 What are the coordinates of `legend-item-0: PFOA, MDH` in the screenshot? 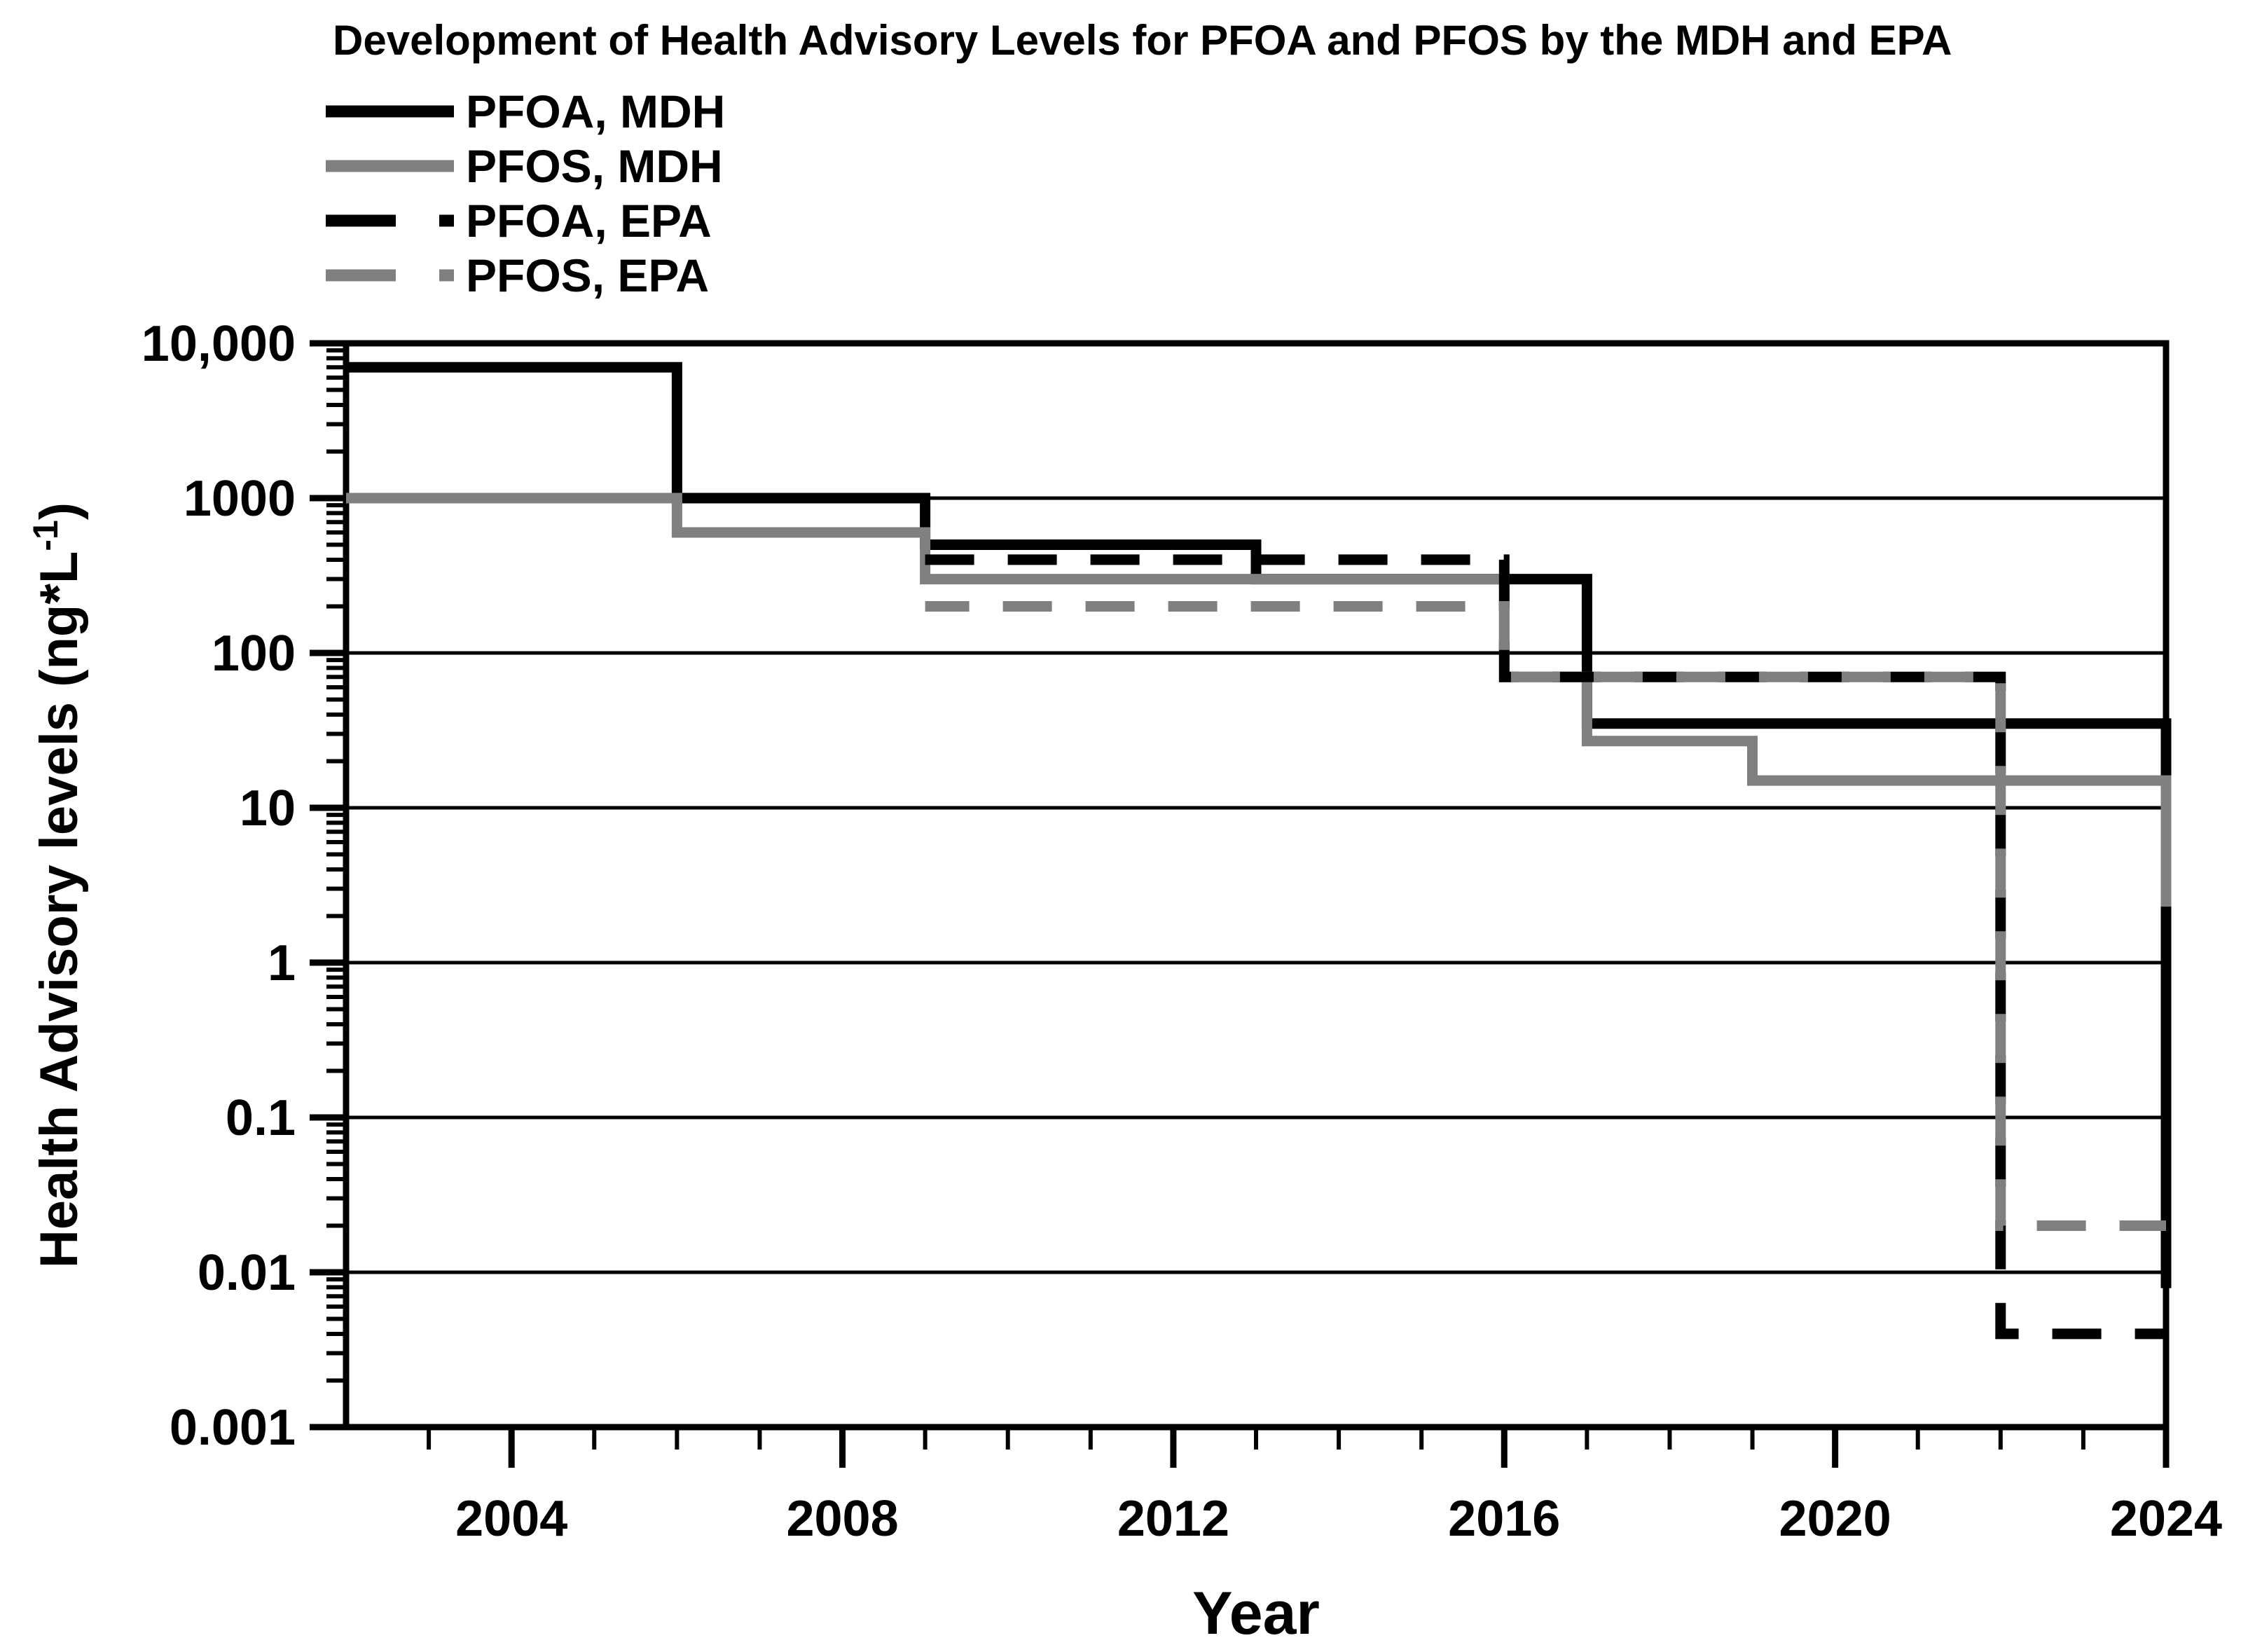 It's located at (525, 111).